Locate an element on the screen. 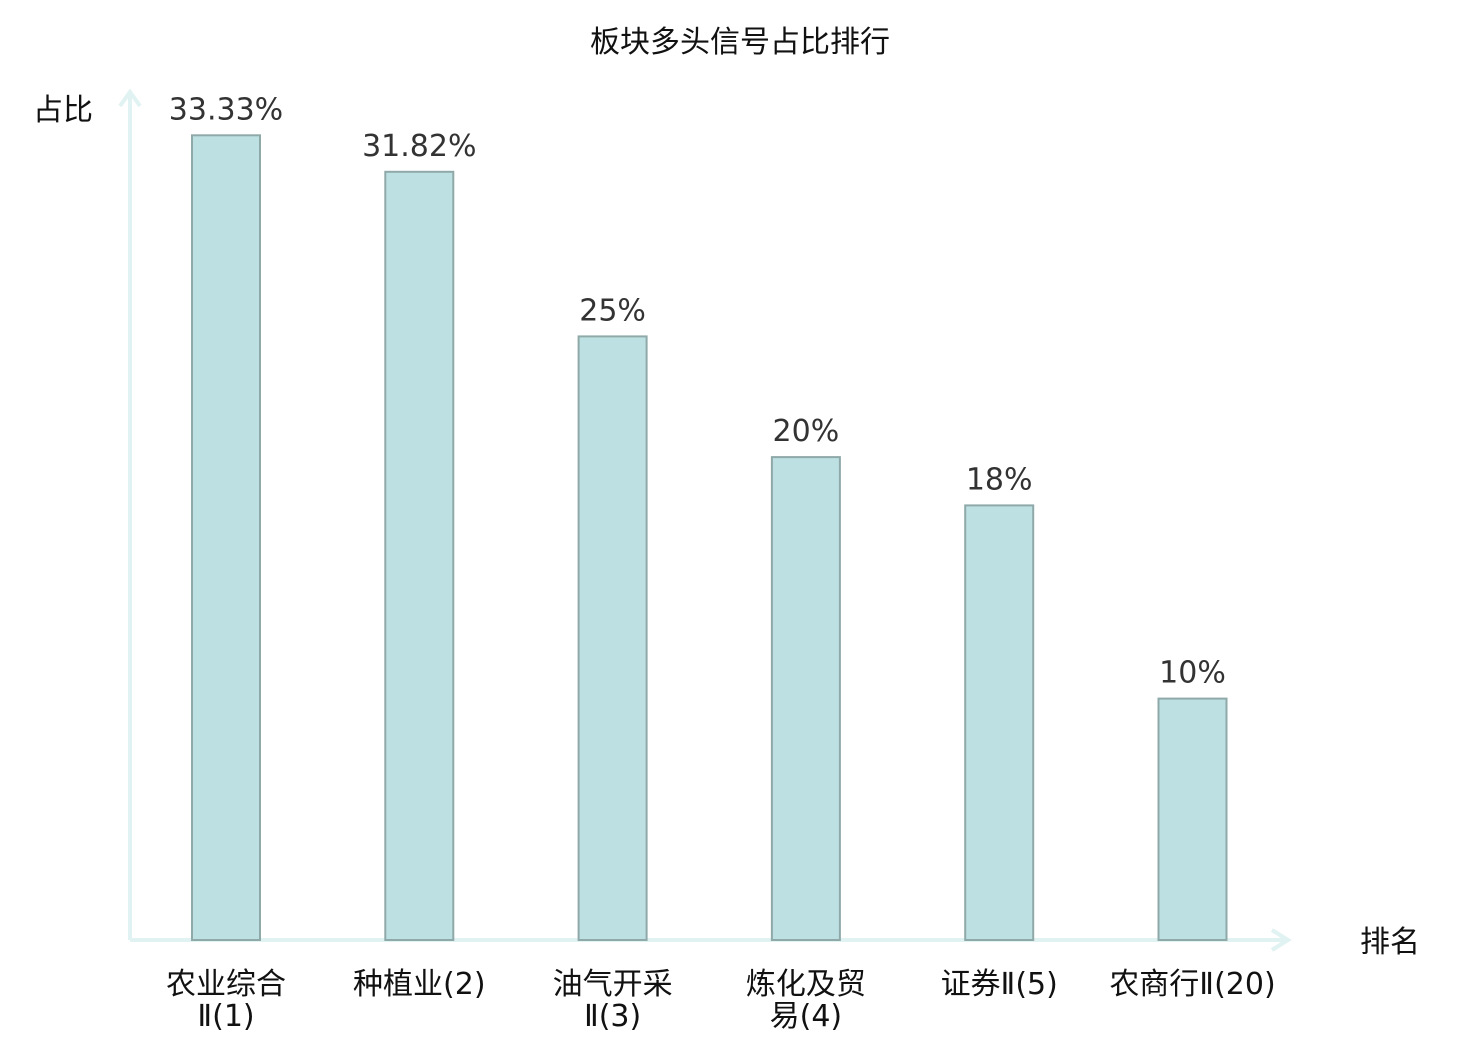 The width and height of the screenshot is (1480, 1040). category-label-line: 种植业(2) is located at coordinates (419, 984).